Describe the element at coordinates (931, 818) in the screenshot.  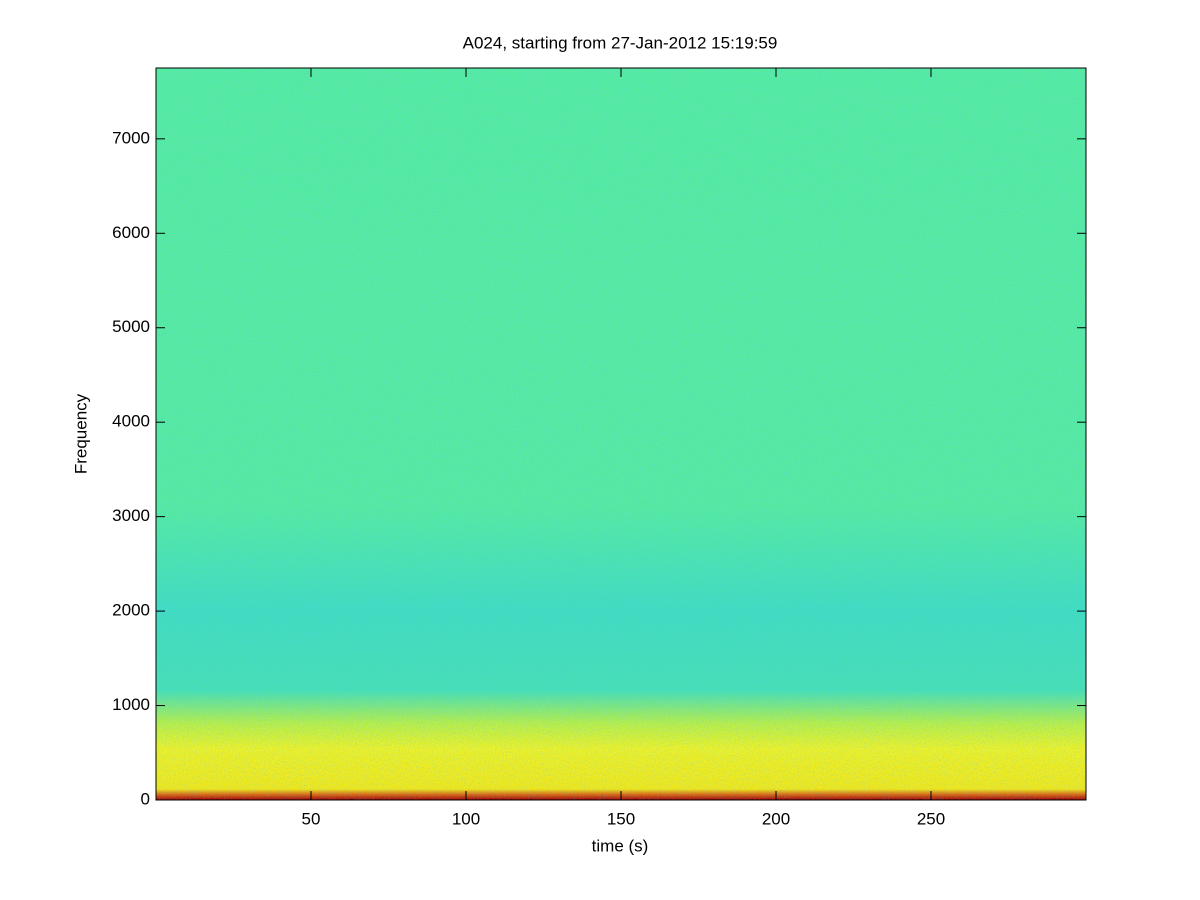
I see `x-tick-label: 250` at that location.